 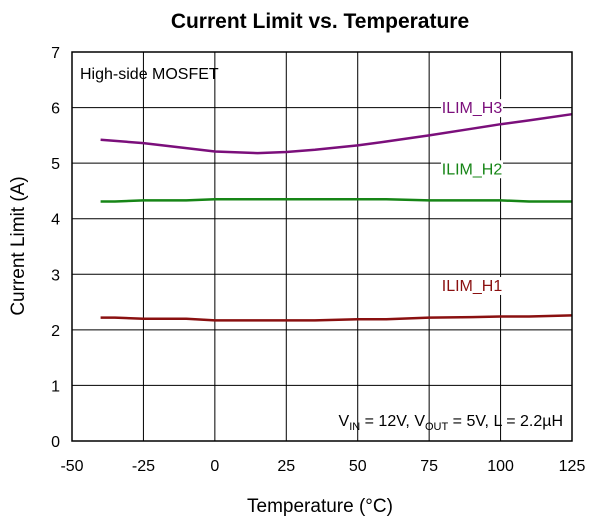 What do you see at coordinates (419, 421) in the screenshot?
I see `vout-label: V` at bounding box center [419, 421].